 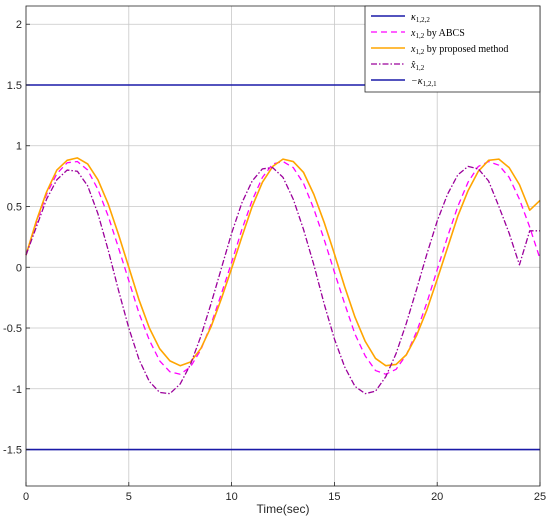 I want to click on y-tick-label: -0.5, so click(x=12, y=329).